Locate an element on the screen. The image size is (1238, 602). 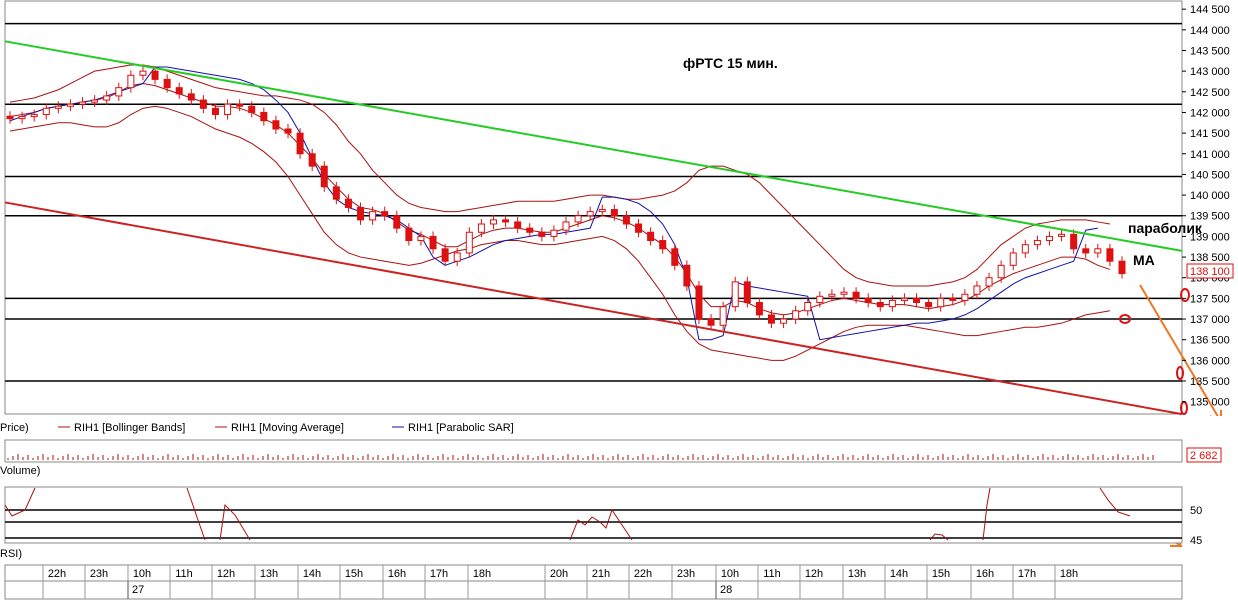
hour-label-19: 14h is located at coordinates (899, 574).